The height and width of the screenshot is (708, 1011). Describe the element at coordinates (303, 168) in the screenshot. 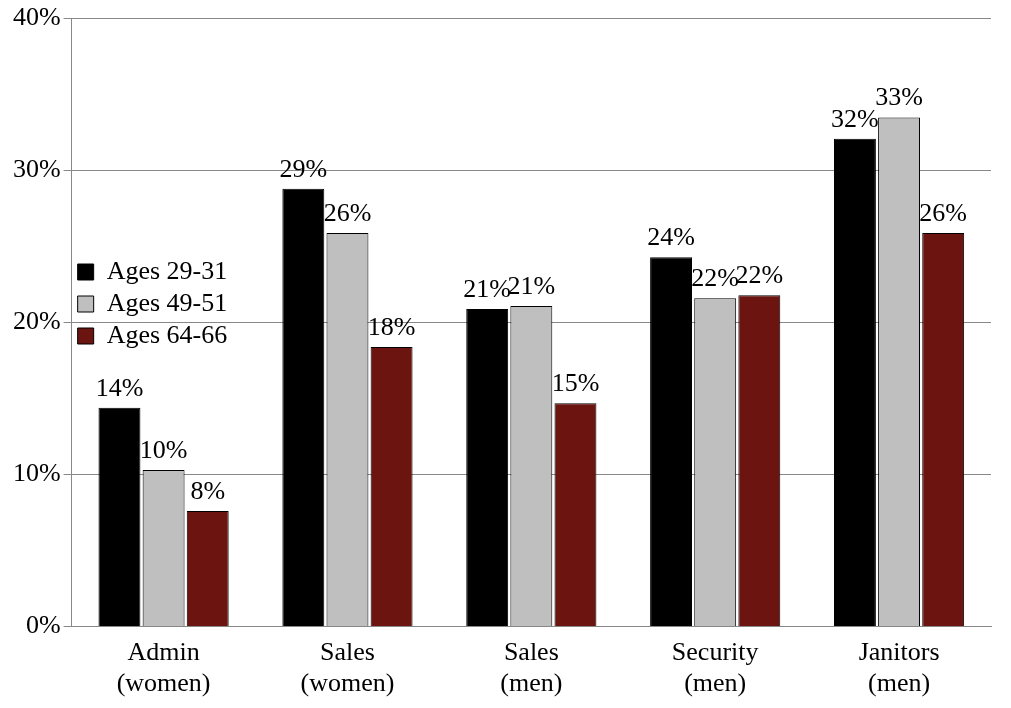

I see `data-label: 29%` at that location.